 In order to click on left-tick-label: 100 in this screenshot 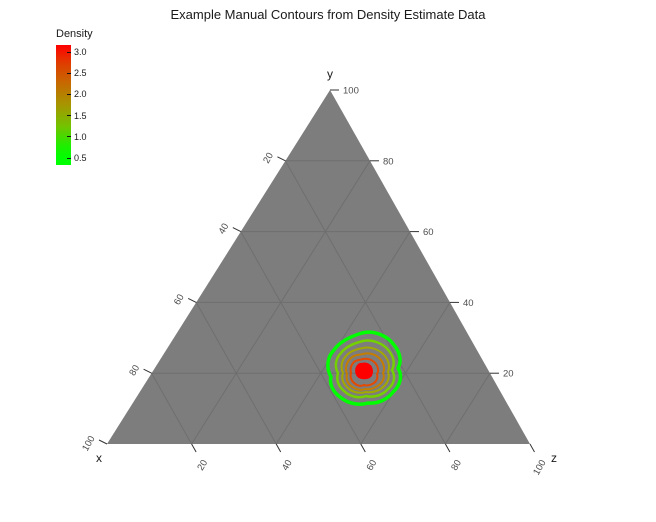, I will do `click(88, 443)`.